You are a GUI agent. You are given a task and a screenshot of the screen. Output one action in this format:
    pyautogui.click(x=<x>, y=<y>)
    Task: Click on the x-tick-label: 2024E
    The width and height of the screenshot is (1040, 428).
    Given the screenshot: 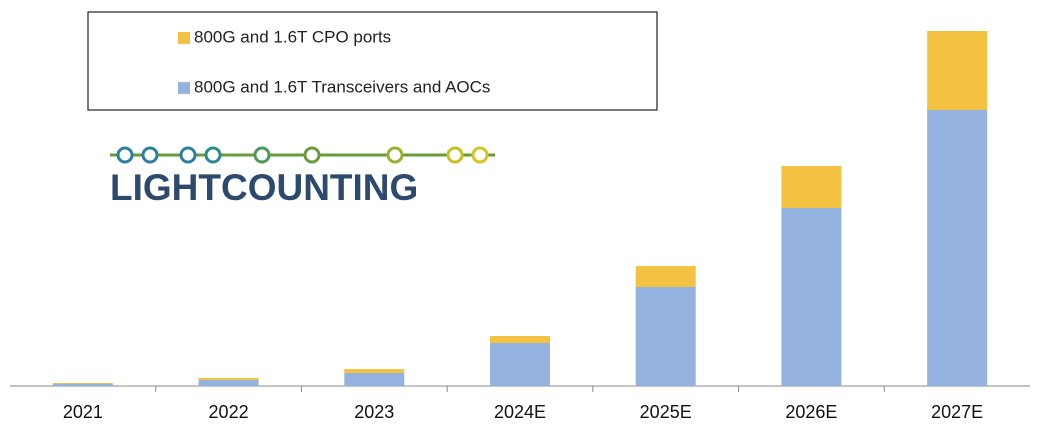 What is the action you would take?
    pyautogui.click(x=520, y=412)
    